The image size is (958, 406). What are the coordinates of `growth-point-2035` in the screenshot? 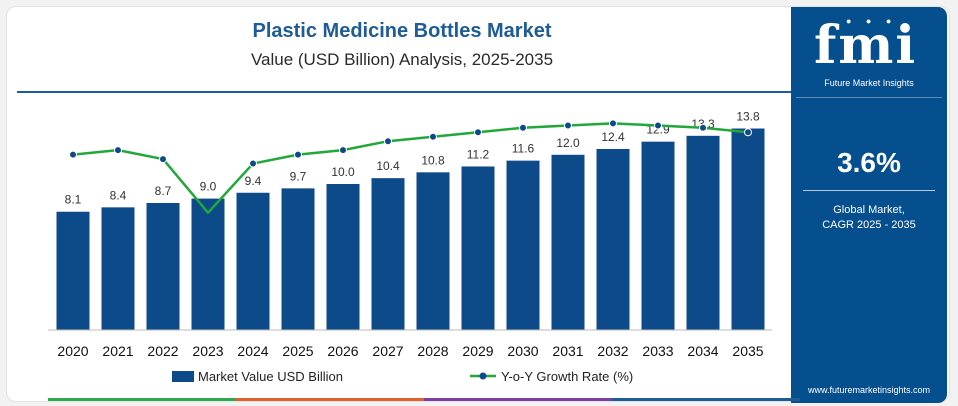 It's located at (748, 132).